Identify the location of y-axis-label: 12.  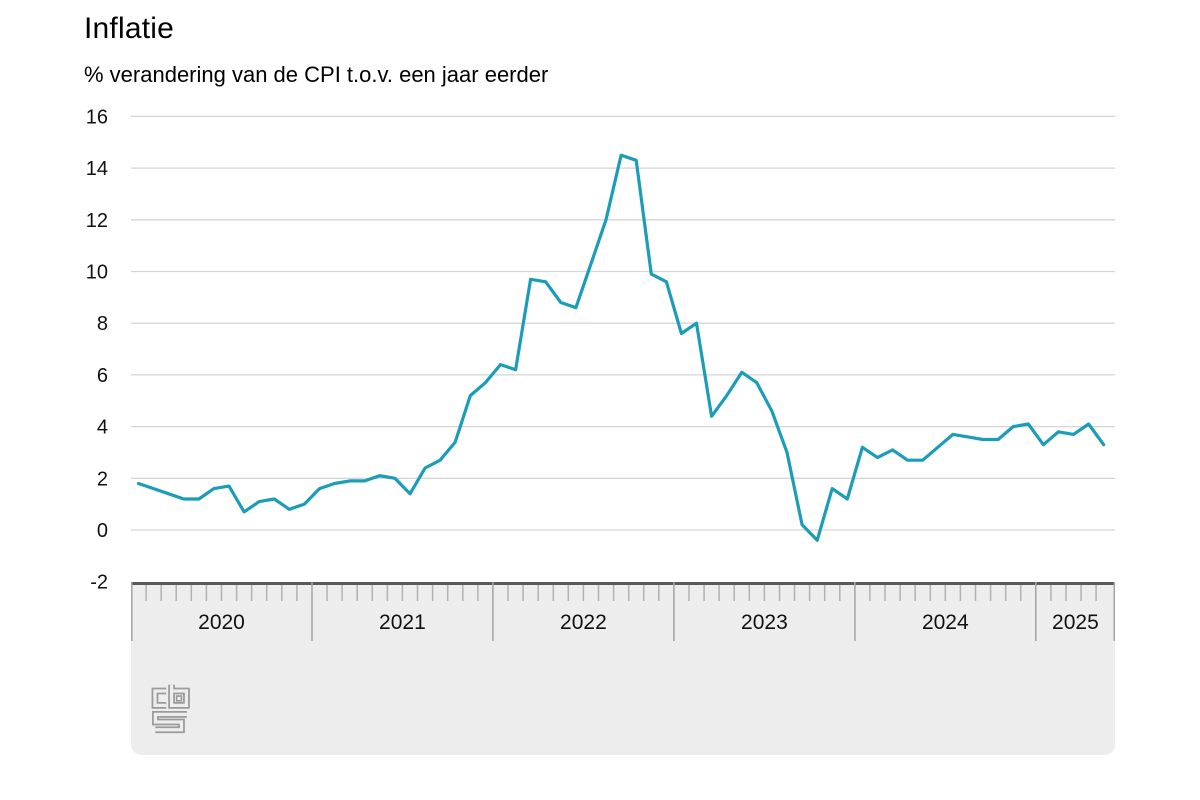
(97, 221).